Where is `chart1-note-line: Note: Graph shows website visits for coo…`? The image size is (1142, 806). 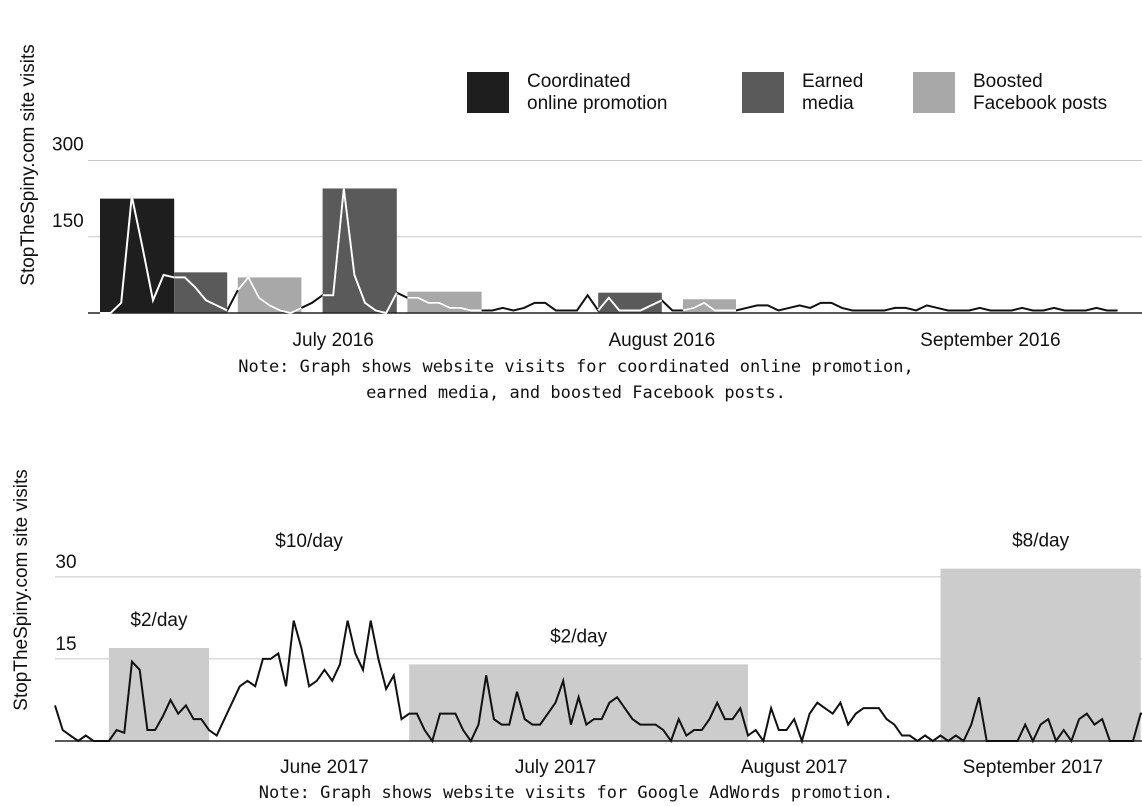 chart1-note-line: Note: Graph shows website visits for coo… is located at coordinates (576, 367).